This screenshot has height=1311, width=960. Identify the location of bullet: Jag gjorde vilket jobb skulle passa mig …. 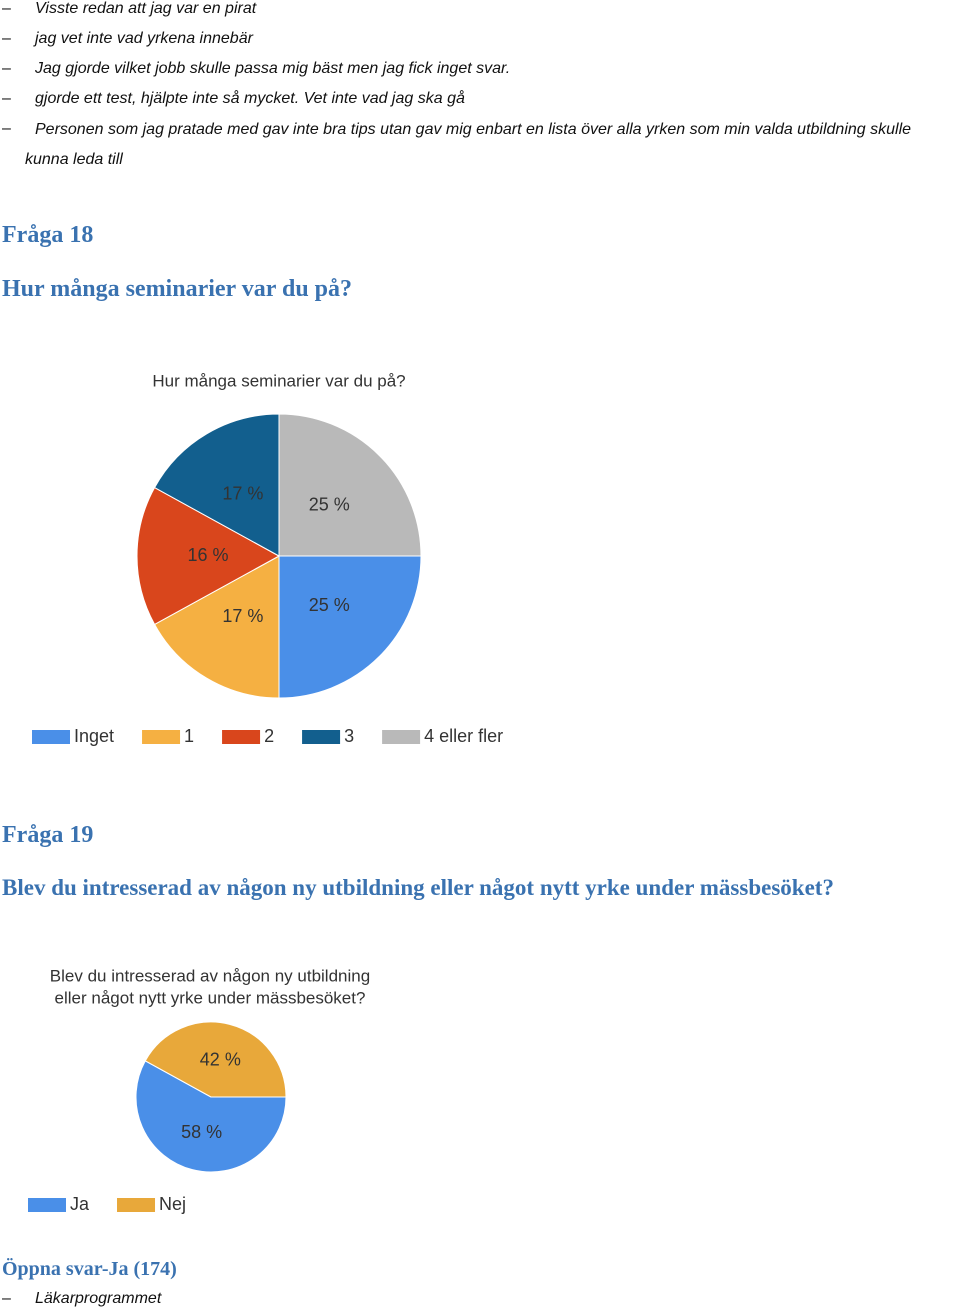
(273, 68).